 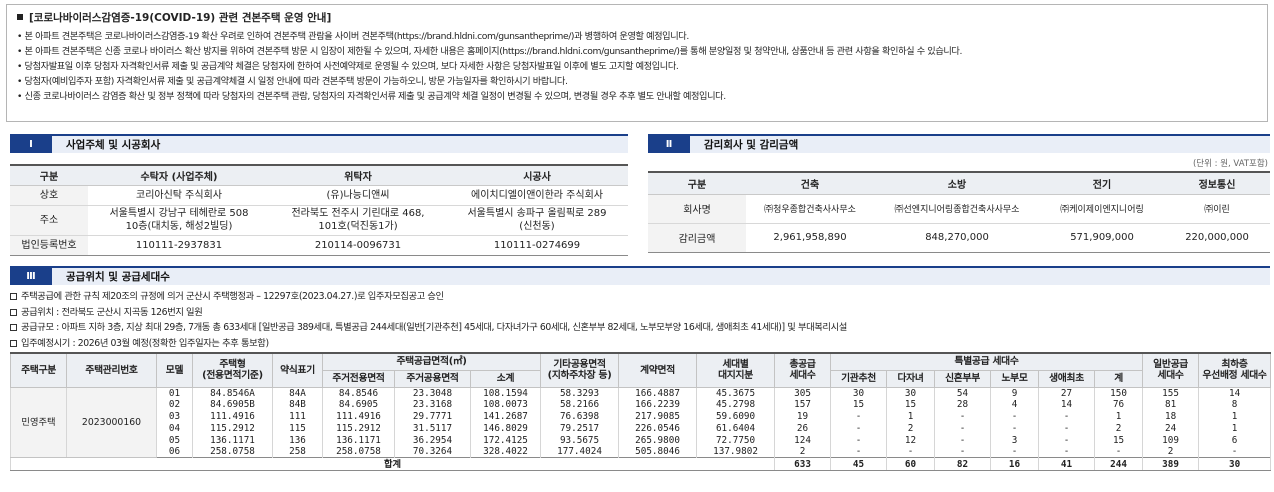 I want to click on cell: 157, so click(x=803, y=404).